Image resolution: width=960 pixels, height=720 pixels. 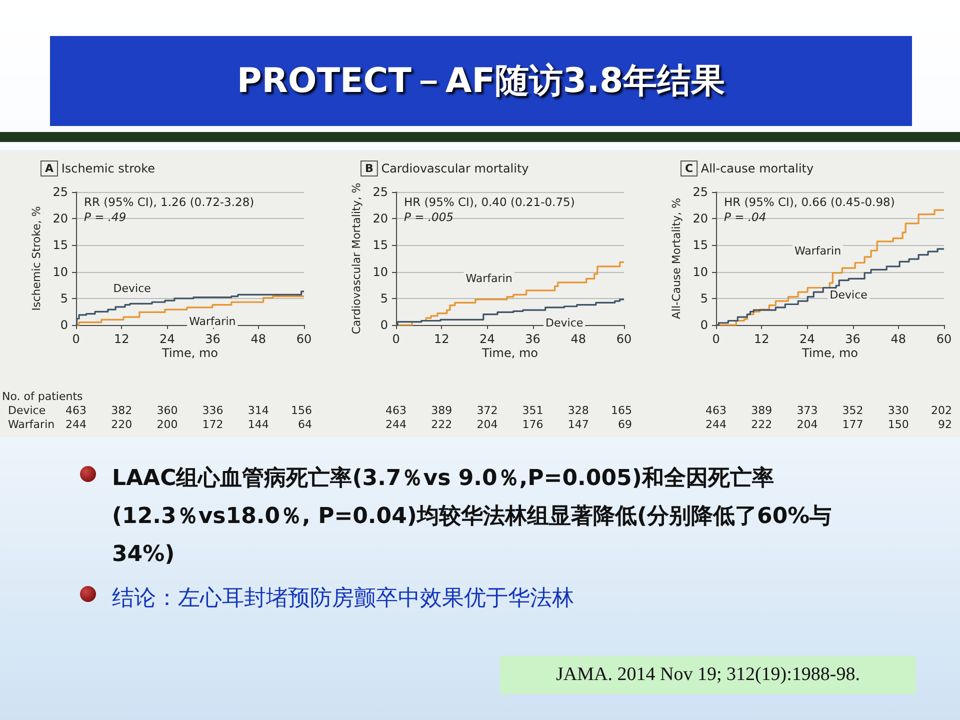 I want to click on annotation: P = .04, so click(x=745, y=217).